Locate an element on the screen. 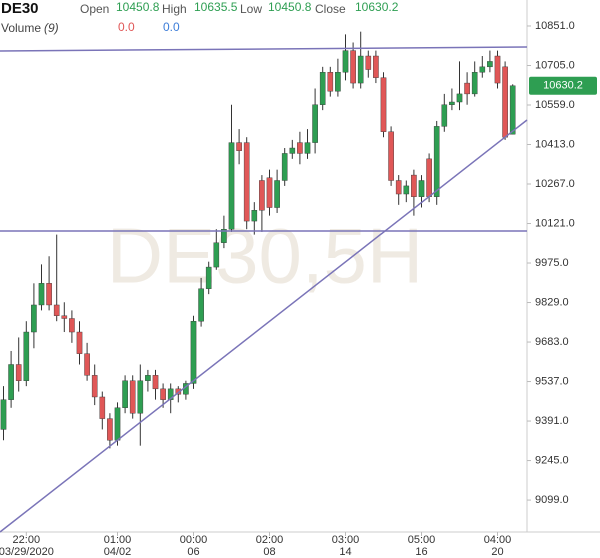 The width and height of the screenshot is (600, 558). x-tick-label: 02:00 is located at coordinates (270, 540).